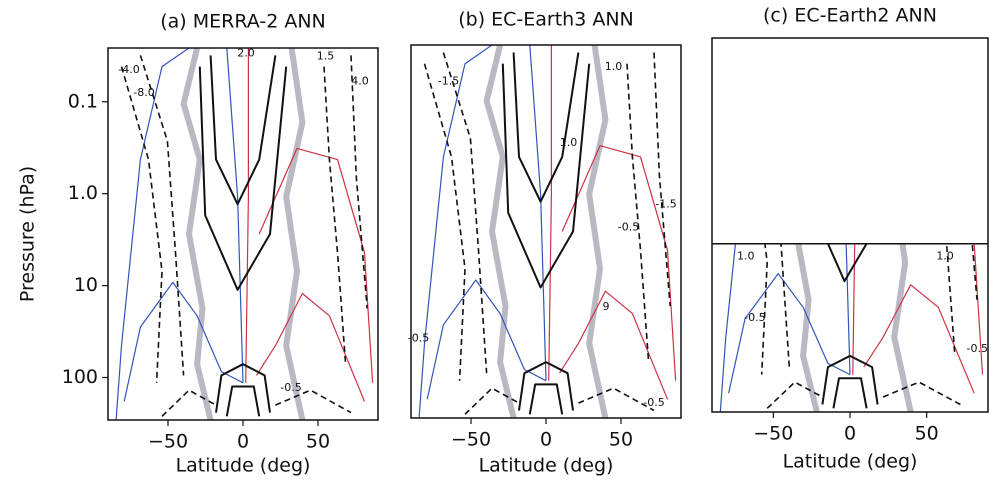 This screenshot has width=991, height=486. What do you see at coordinates (80, 377) in the screenshot?
I see `y-tick-label: 100` at bounding box center [80, 377].